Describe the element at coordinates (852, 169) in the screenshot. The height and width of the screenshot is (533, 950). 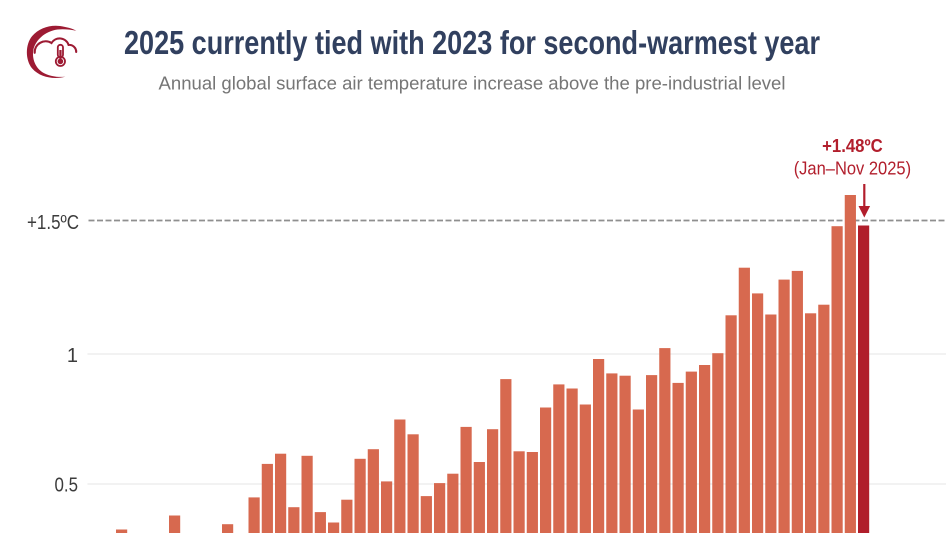
I see `svg-text: (Jan–Nov 2025)` at that location.